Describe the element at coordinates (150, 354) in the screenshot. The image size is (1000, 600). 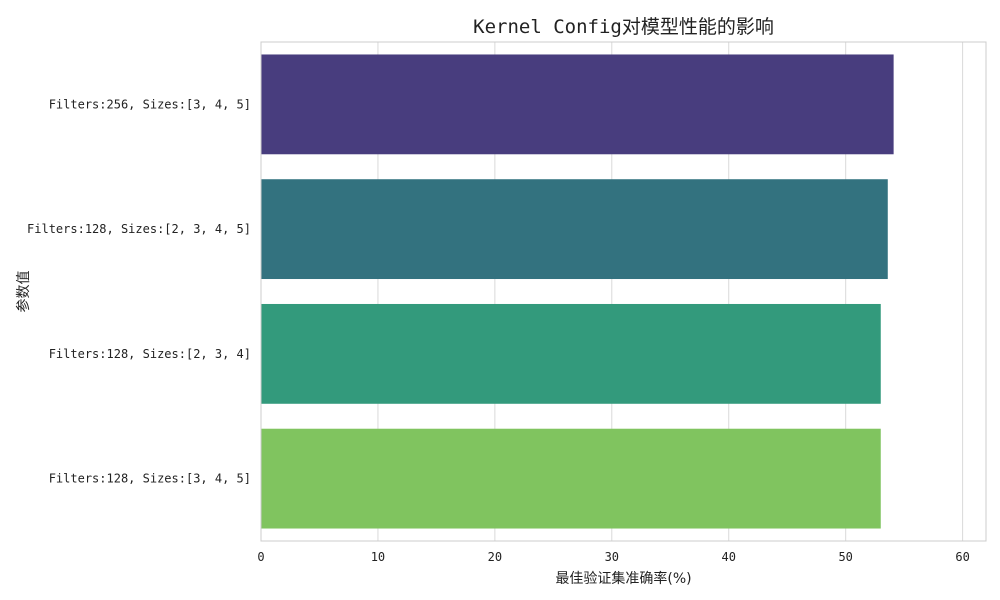
I see `y-tick-label: Filters:128, Sizes:[2, 3, 4]` at that location.